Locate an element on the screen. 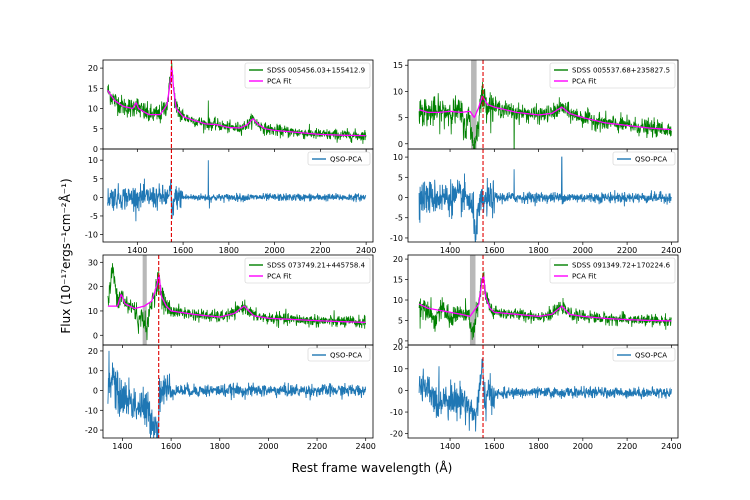 This screenshot has width=750, height=500. panel-top-right-upper: 0 5 10 15 SDSS 005537.68+235827.5 PCA Fit is located at coordinates (536, 105).